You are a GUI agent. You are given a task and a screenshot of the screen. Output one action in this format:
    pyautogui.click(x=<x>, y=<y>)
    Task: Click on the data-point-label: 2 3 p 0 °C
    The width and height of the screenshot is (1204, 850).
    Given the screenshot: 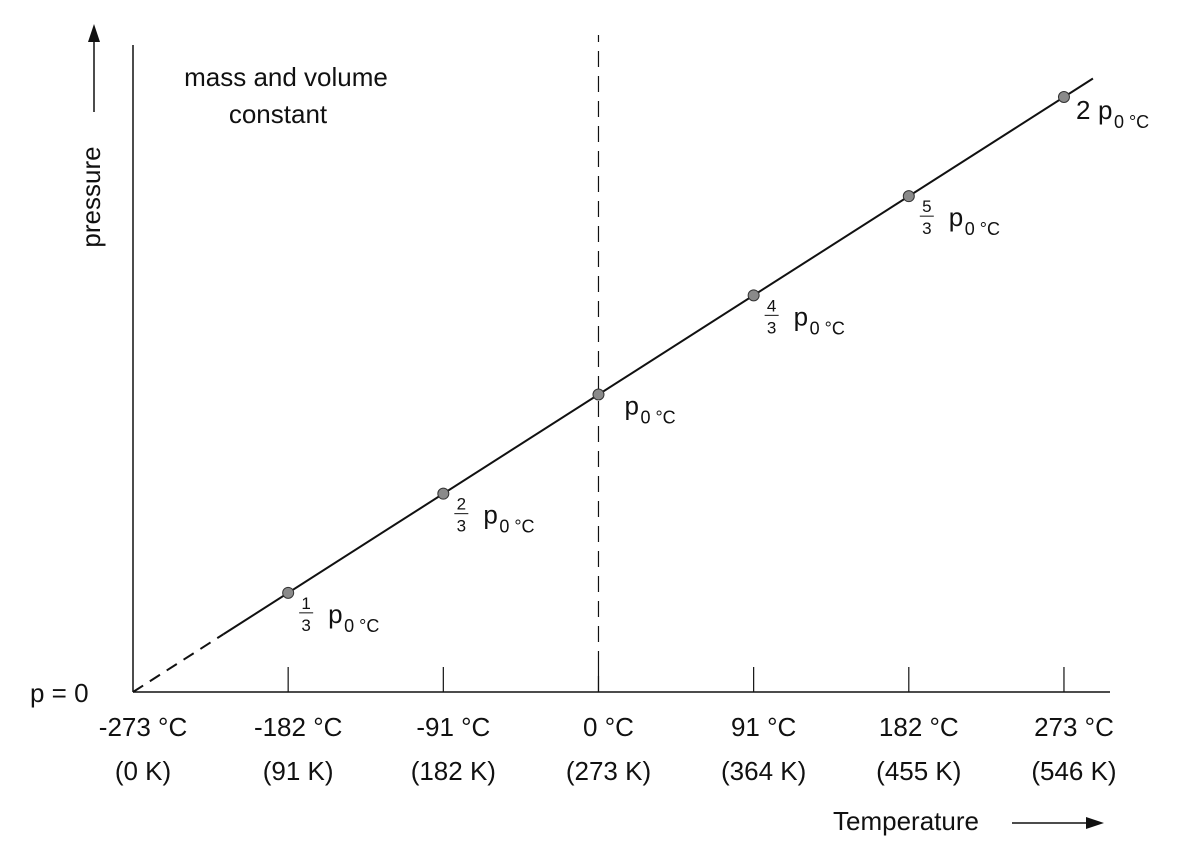 What is the action you would take?
    pyautogui.click(x=494, y=516)
    